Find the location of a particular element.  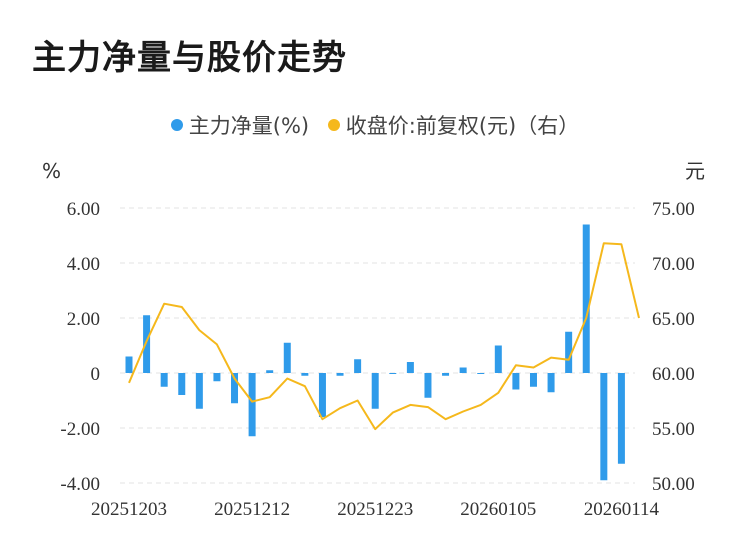

x-tick-label: 20251212 is located at coordinates (252, 509).